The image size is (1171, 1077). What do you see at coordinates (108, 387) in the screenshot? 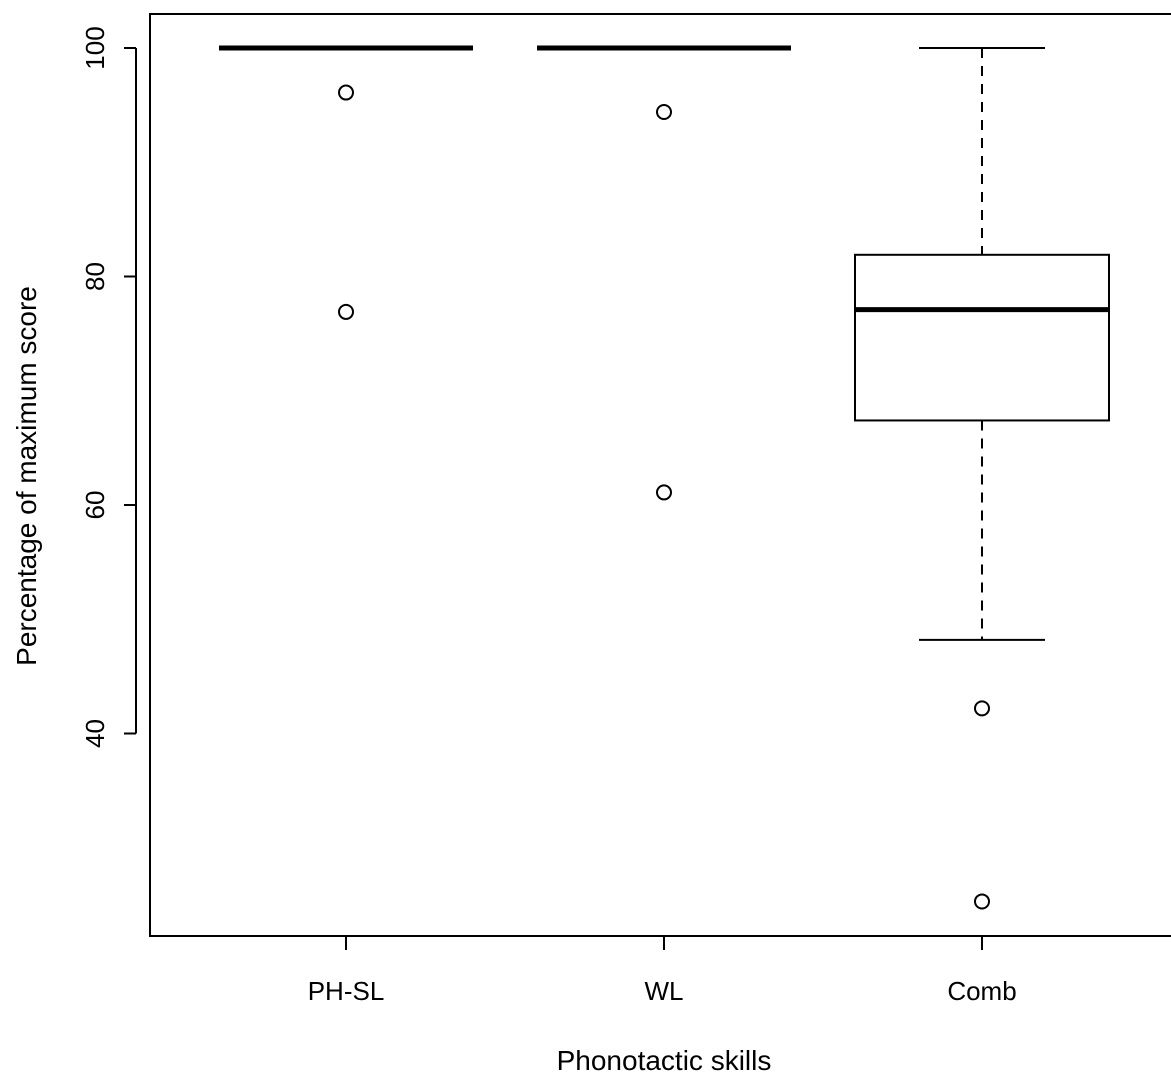
I see `y-axis: 40 60 80 100` at bounding box center [108, 387].